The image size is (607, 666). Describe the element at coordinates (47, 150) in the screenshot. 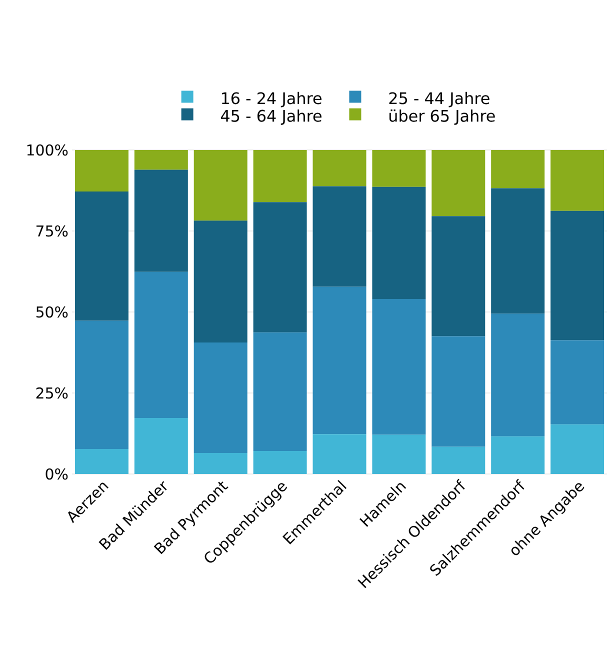

I see `y-tick-label: 100%` at that location.